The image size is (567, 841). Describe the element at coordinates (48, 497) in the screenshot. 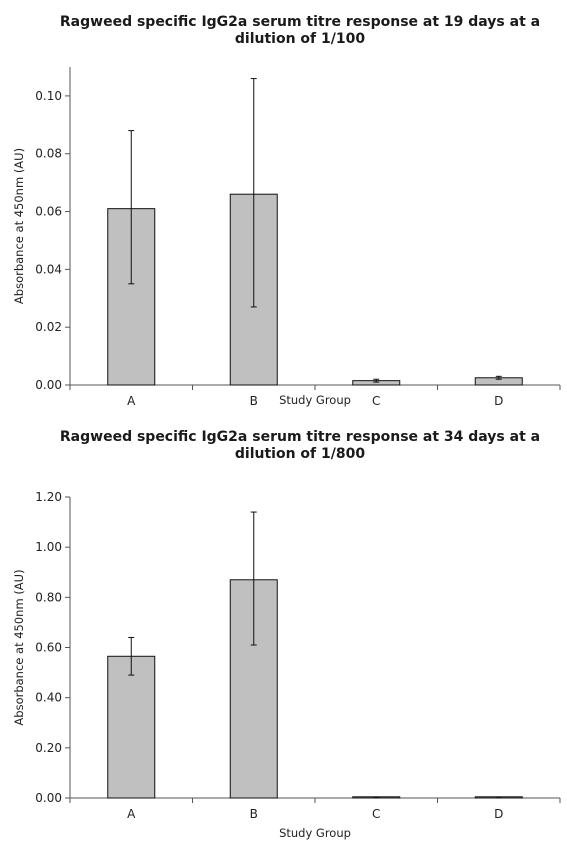

I see `y-tick-label: 1.20` at that location.